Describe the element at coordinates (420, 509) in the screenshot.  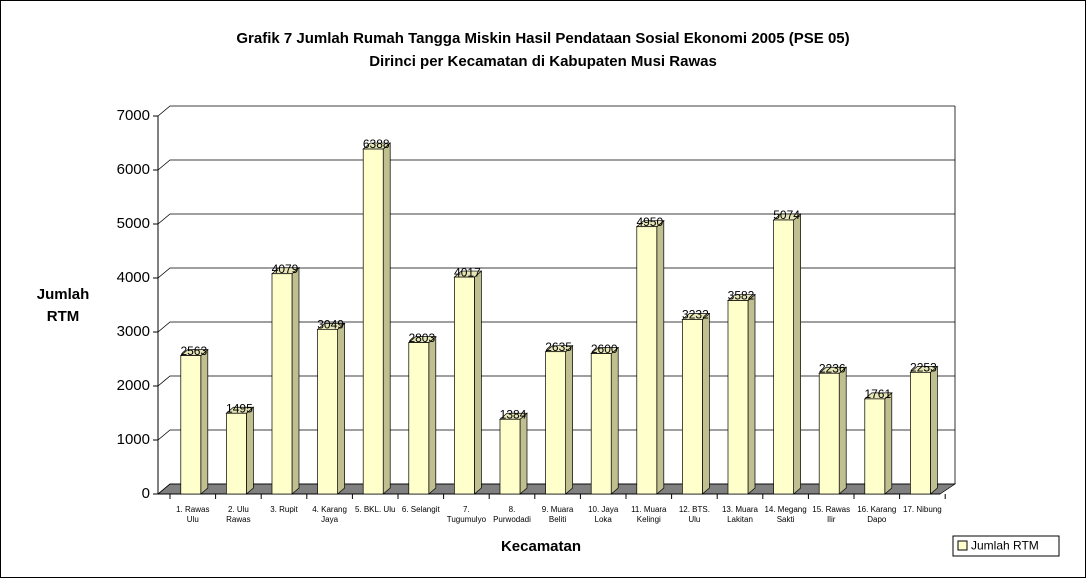
I see `x-tick-label: 6. Selangit` at that location.